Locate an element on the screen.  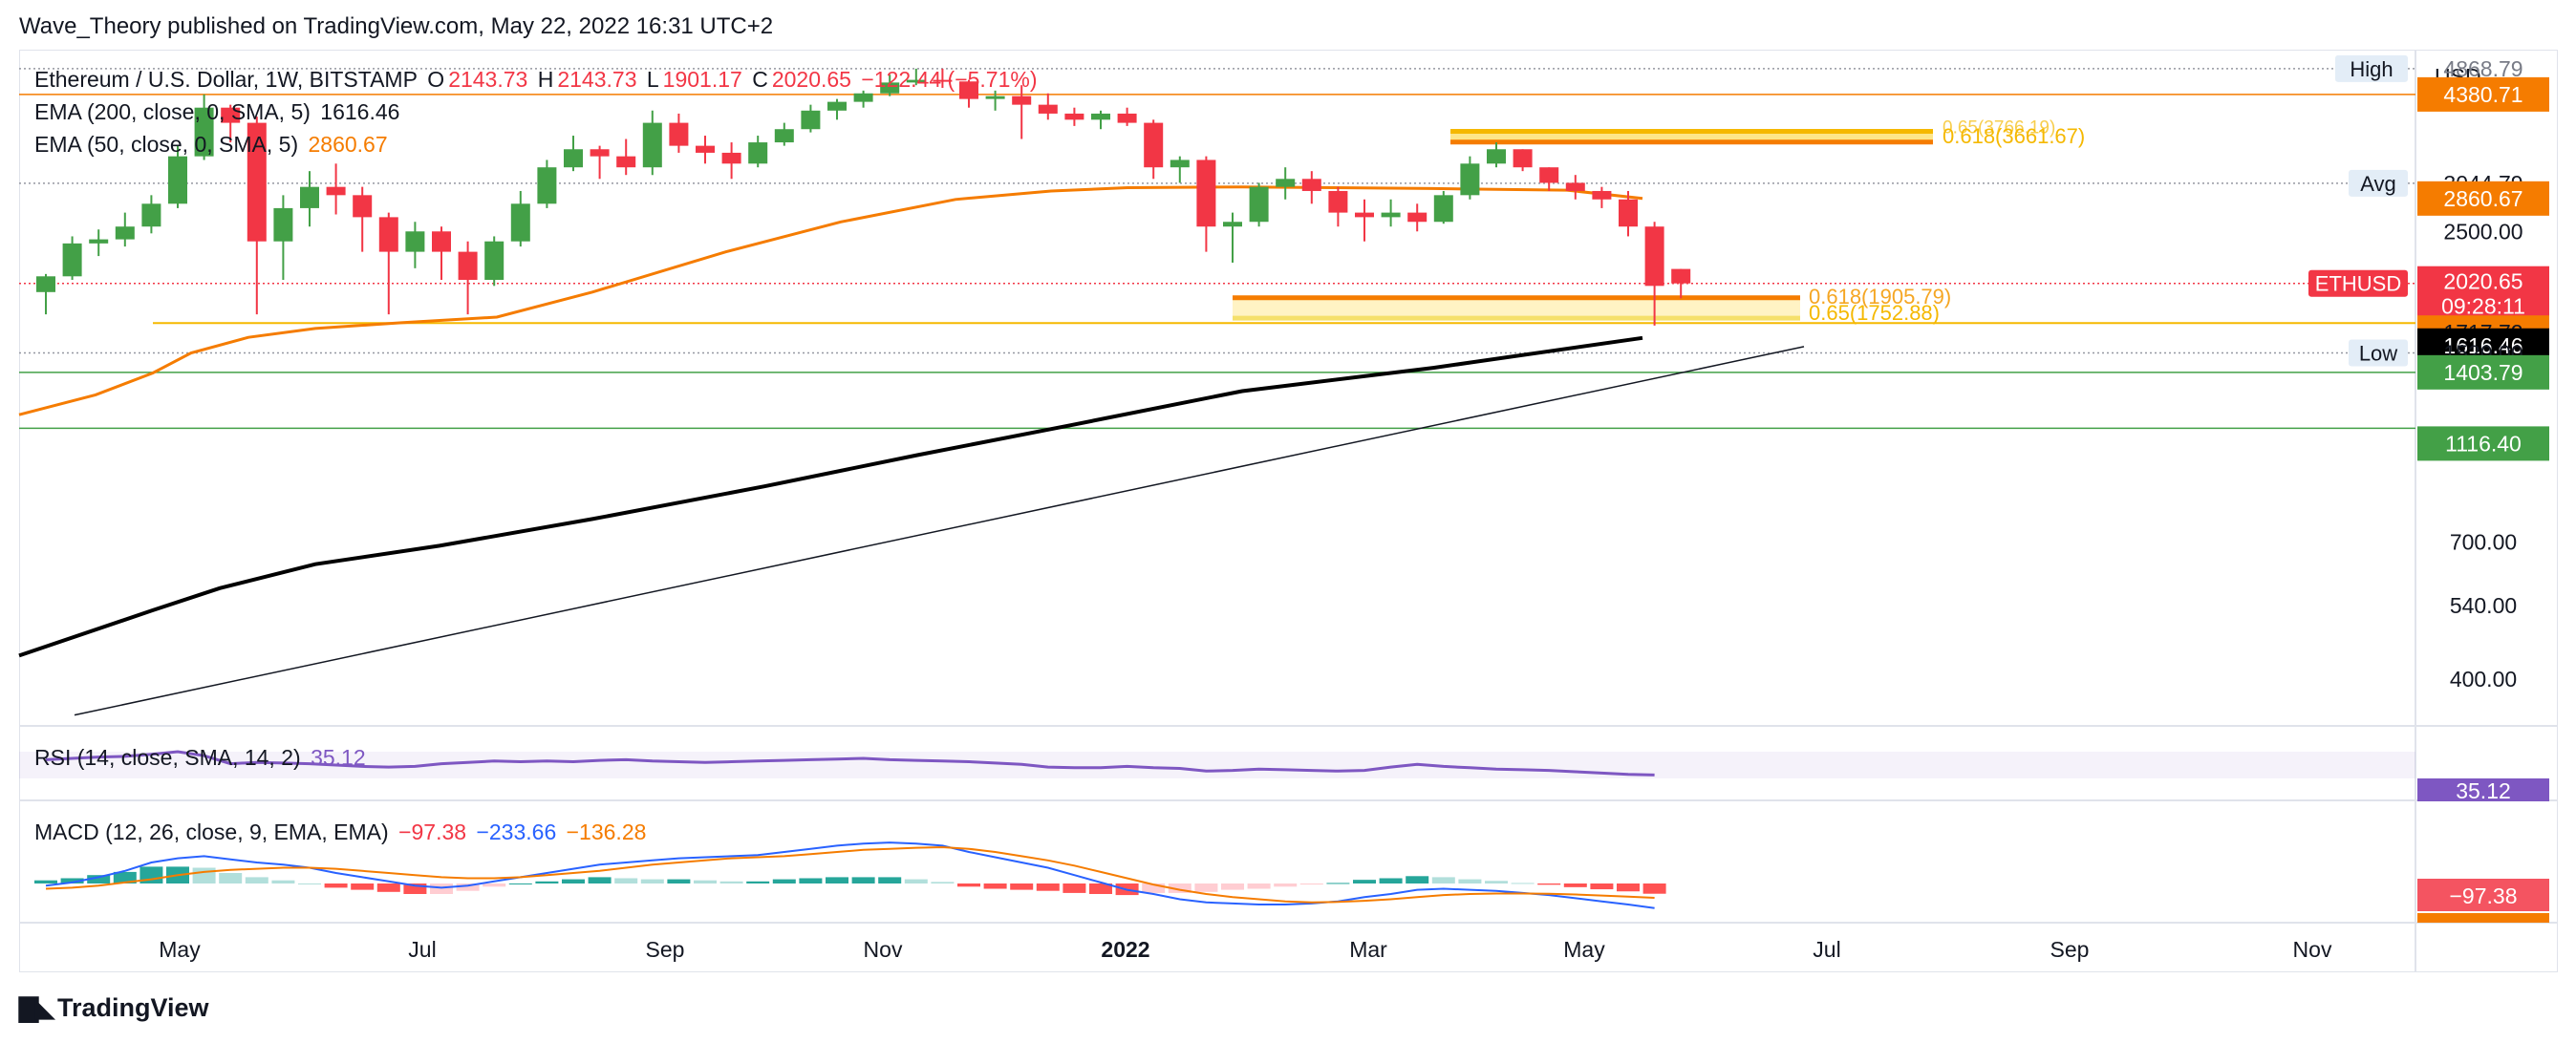
macd-tag-bg is located at coordinates (2483, 895).